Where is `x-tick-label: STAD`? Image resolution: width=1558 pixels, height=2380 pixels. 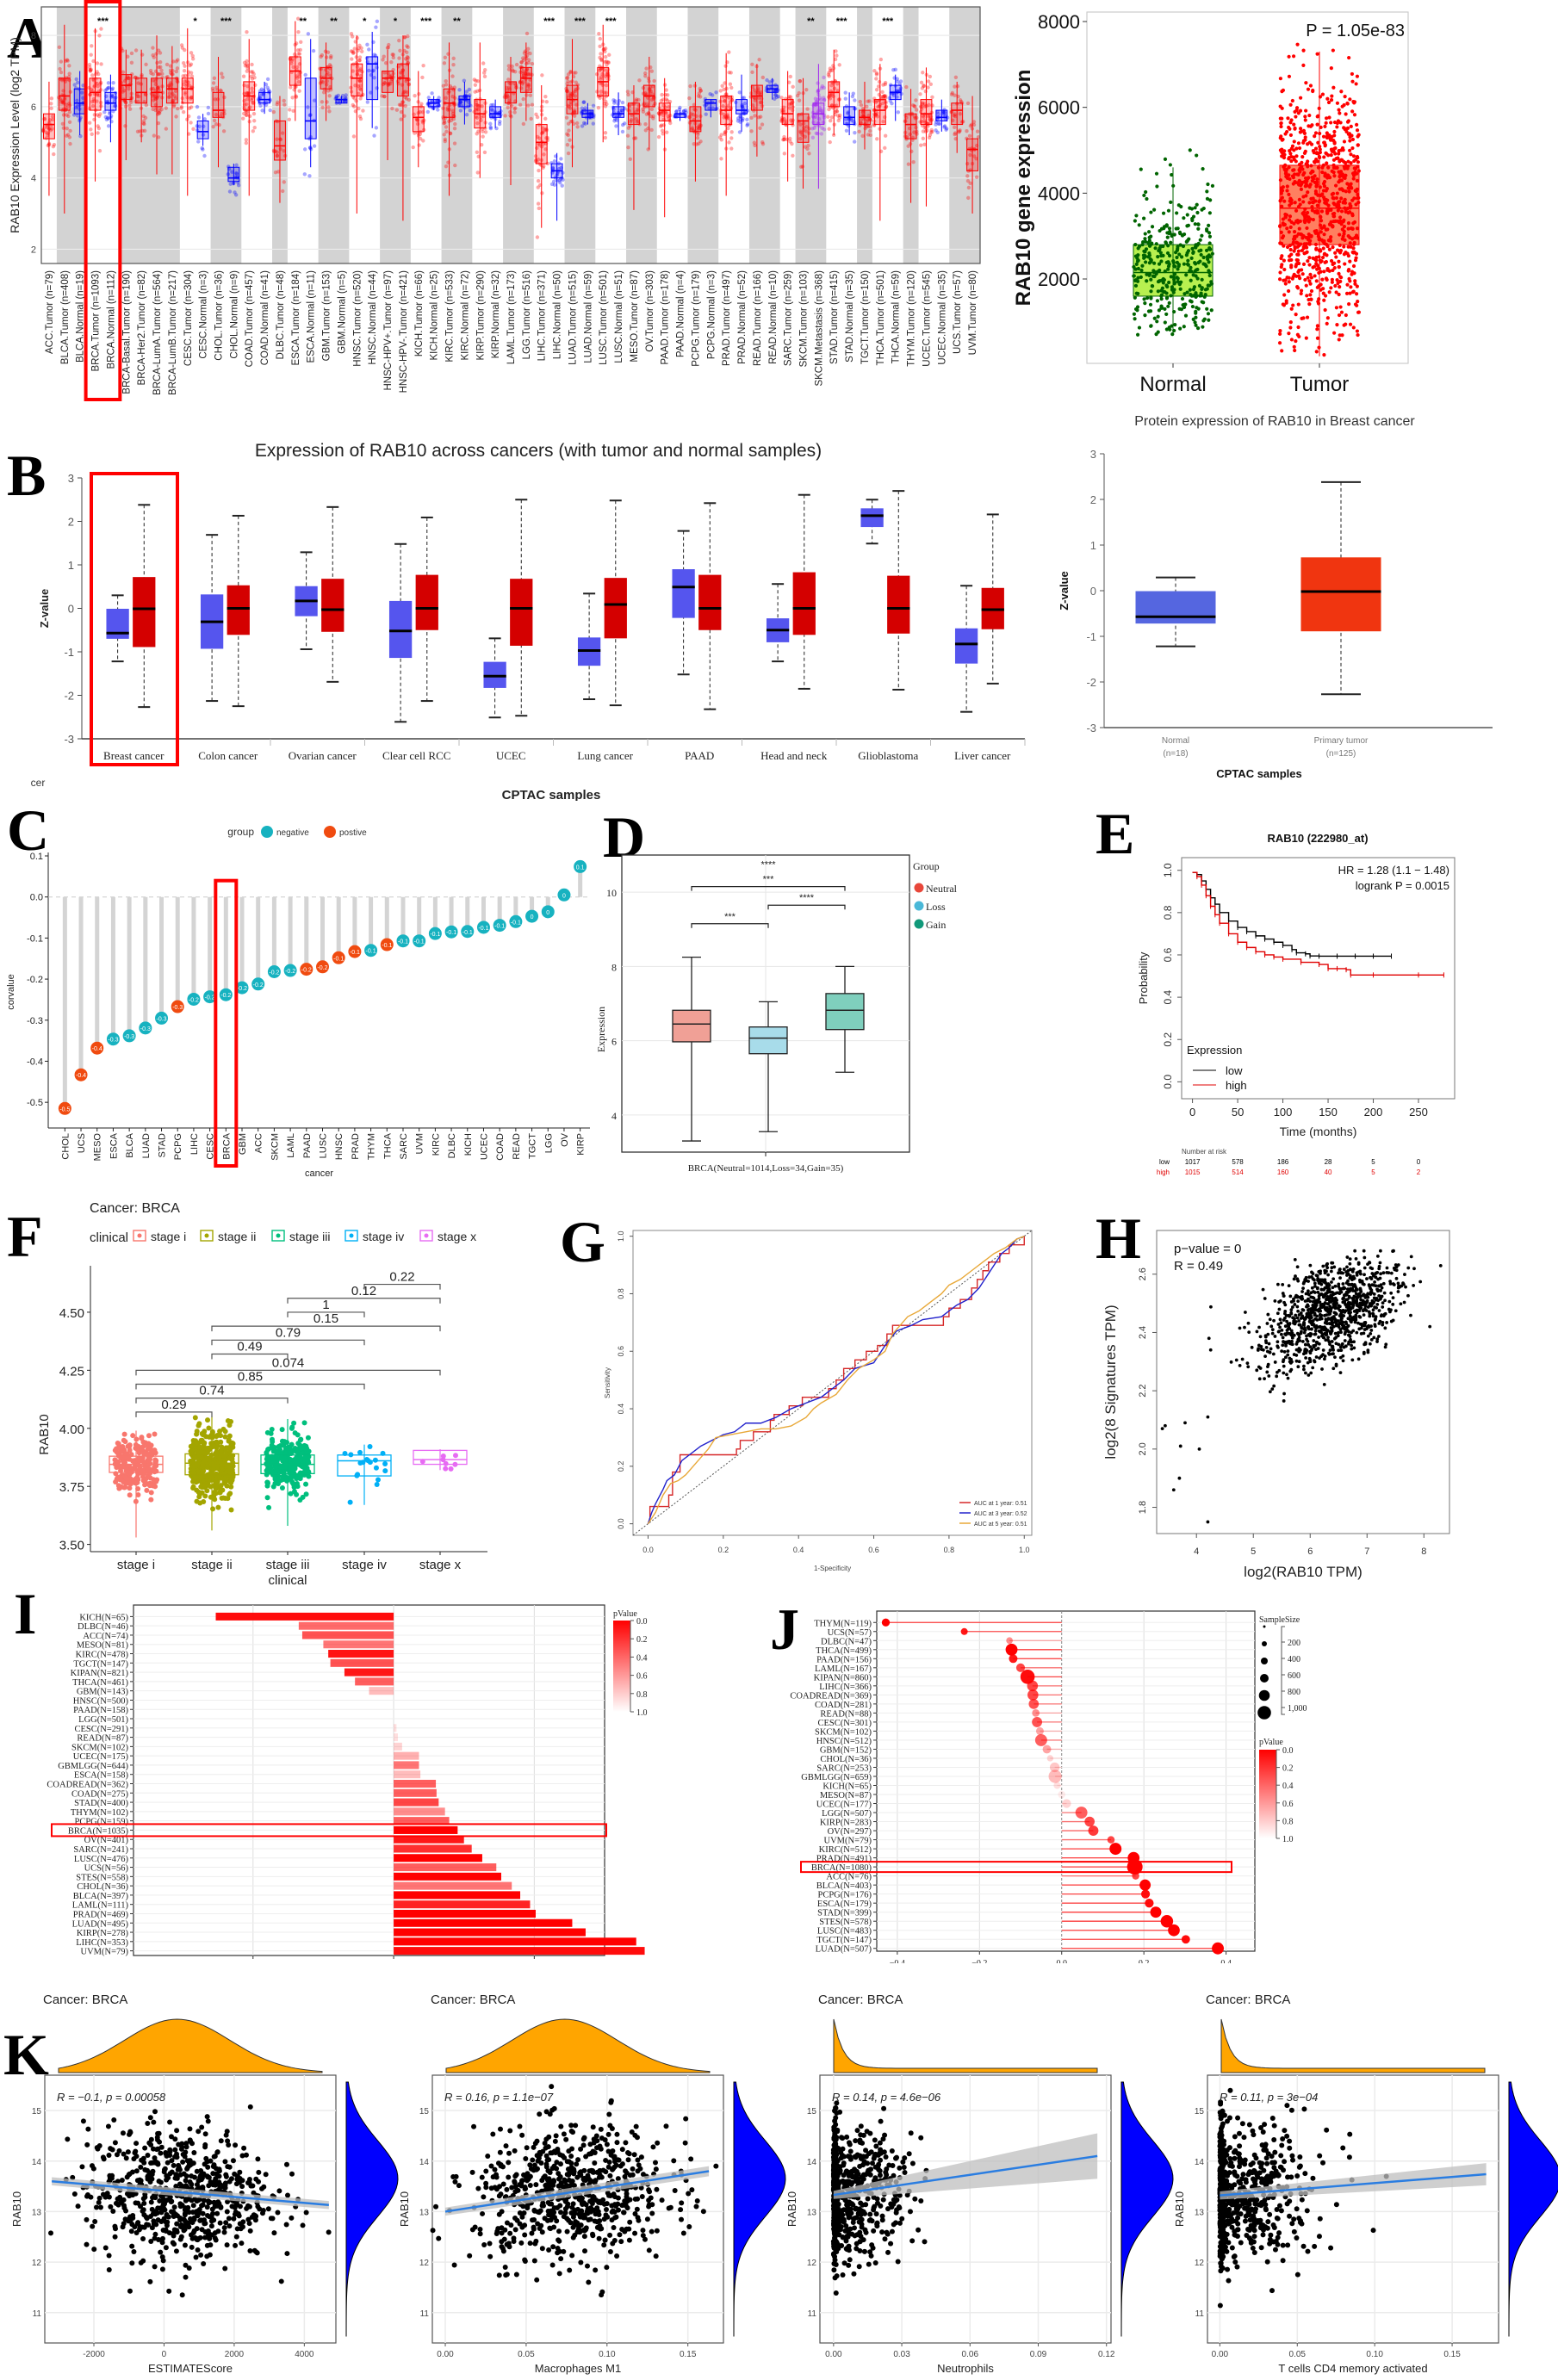 x-tick-label: STAD is located at coordinates (163, 1146).